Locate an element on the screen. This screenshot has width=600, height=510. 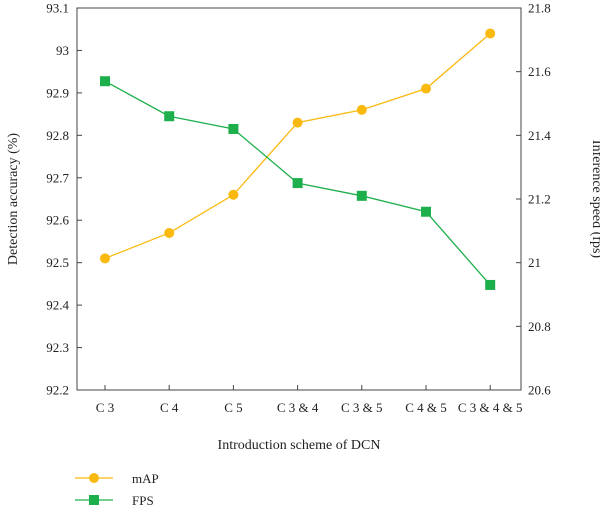
x-tick-label: C 3 & 4 & 5 is located at coordinates (490, 407).